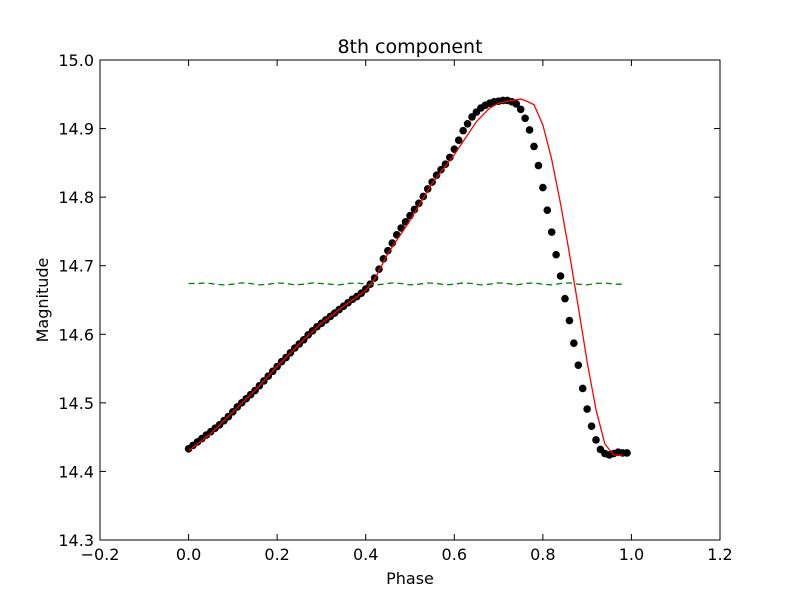  What do you see at coordinates (76, 334) in the screenshot?
I see `y-tick-label: 14.6` at bounding box center [76, 334].